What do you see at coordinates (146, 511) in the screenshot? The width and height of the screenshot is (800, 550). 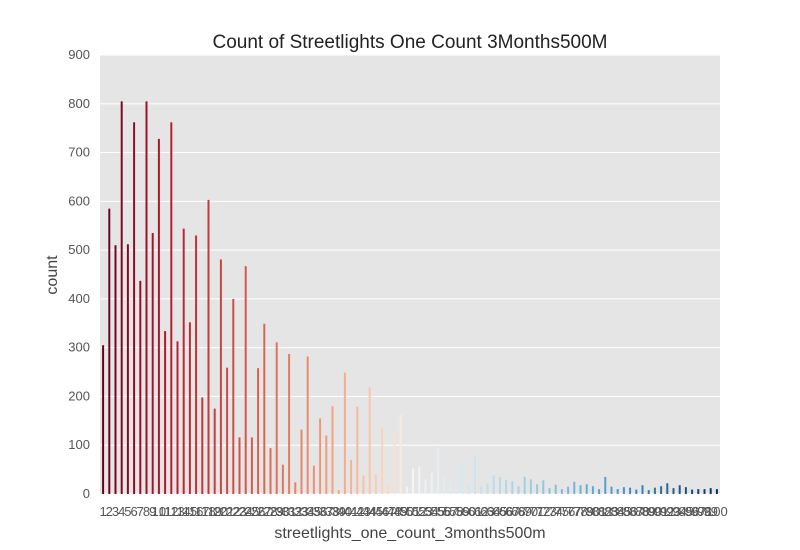 I see `x-tick-label: 8` at bounding box center [146, 511].